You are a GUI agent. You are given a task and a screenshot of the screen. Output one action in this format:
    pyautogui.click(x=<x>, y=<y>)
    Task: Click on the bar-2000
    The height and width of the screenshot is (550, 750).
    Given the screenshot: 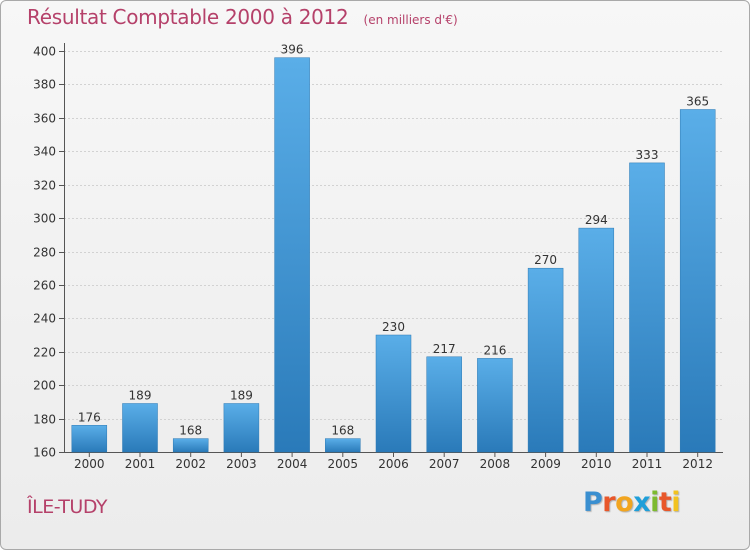 What is the action you would take?
    pyautogui.click(x=89, y=439)
    